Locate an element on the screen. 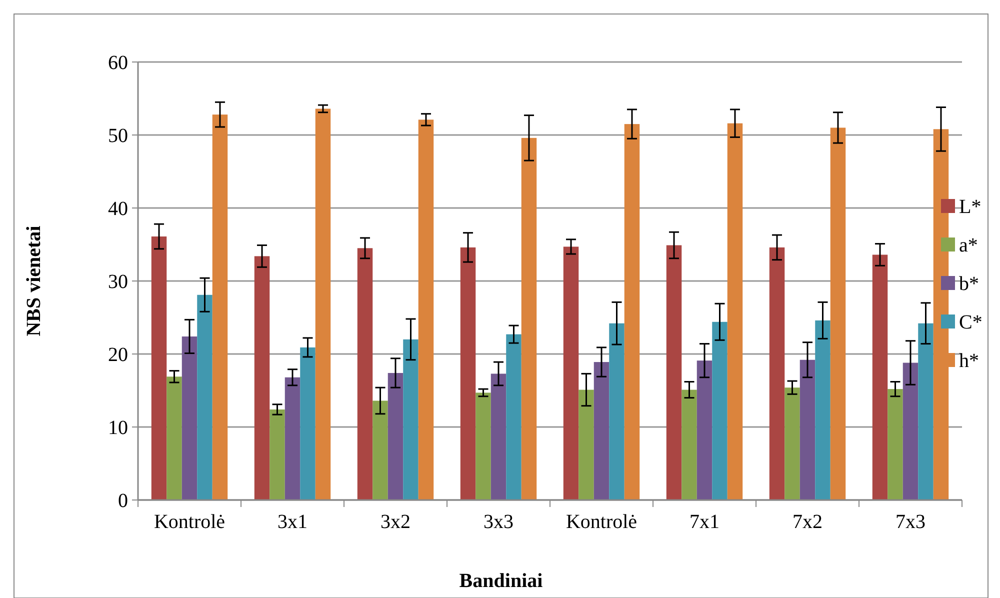 The image size is (1000, 598). y-tick-label: 30 is located at coordinates (118, 282).